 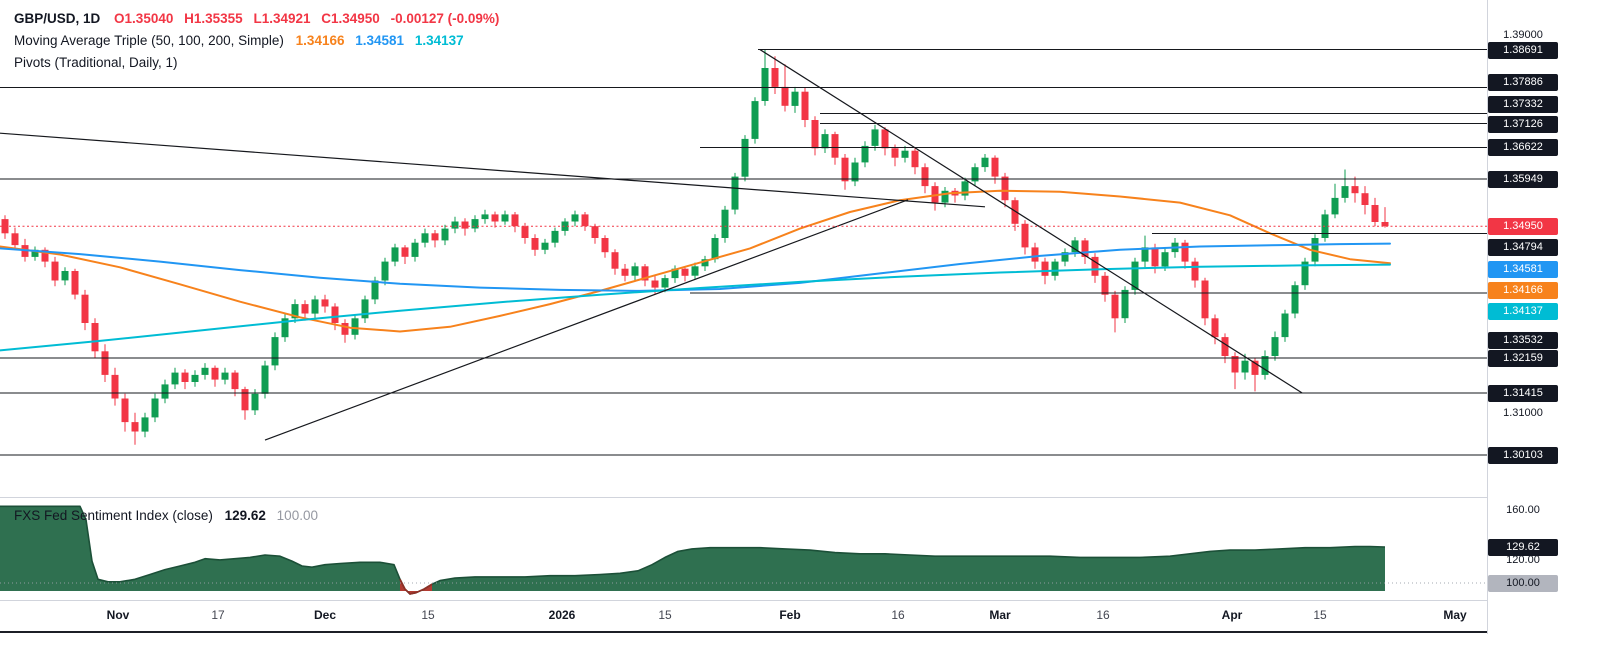 What do you see at coordinates (1523, 124) in the screenshot?
I see `price-badge: 1.37126` at bounding box center [1523, 124].